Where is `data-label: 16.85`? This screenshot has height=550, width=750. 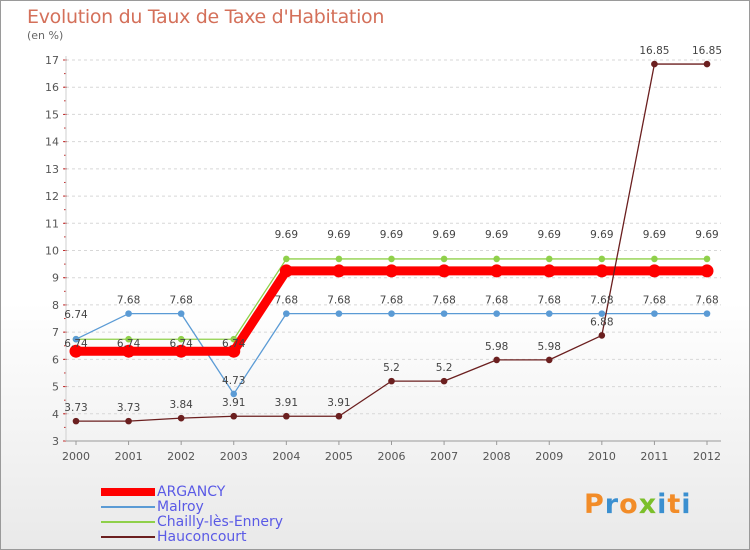 data-label: 16.85 is located at coordinates (707, 51).